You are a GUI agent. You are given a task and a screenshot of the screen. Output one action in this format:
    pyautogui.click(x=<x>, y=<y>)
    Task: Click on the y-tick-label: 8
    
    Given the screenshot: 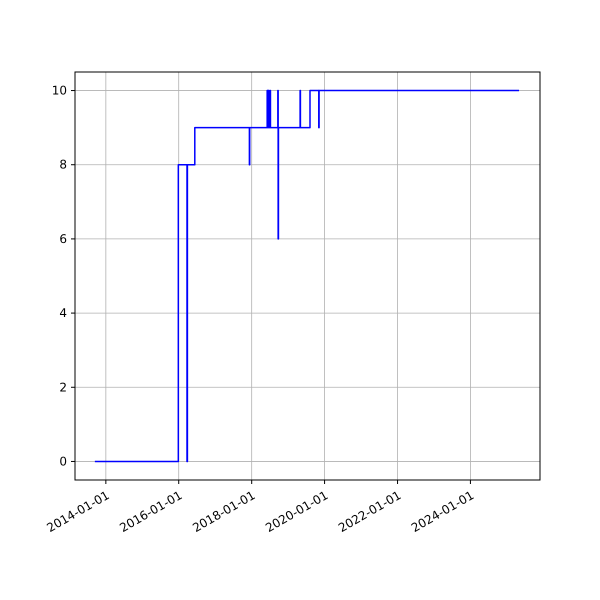 What is the action you would take?
    pyautogui.click(x=63, y=165)
    